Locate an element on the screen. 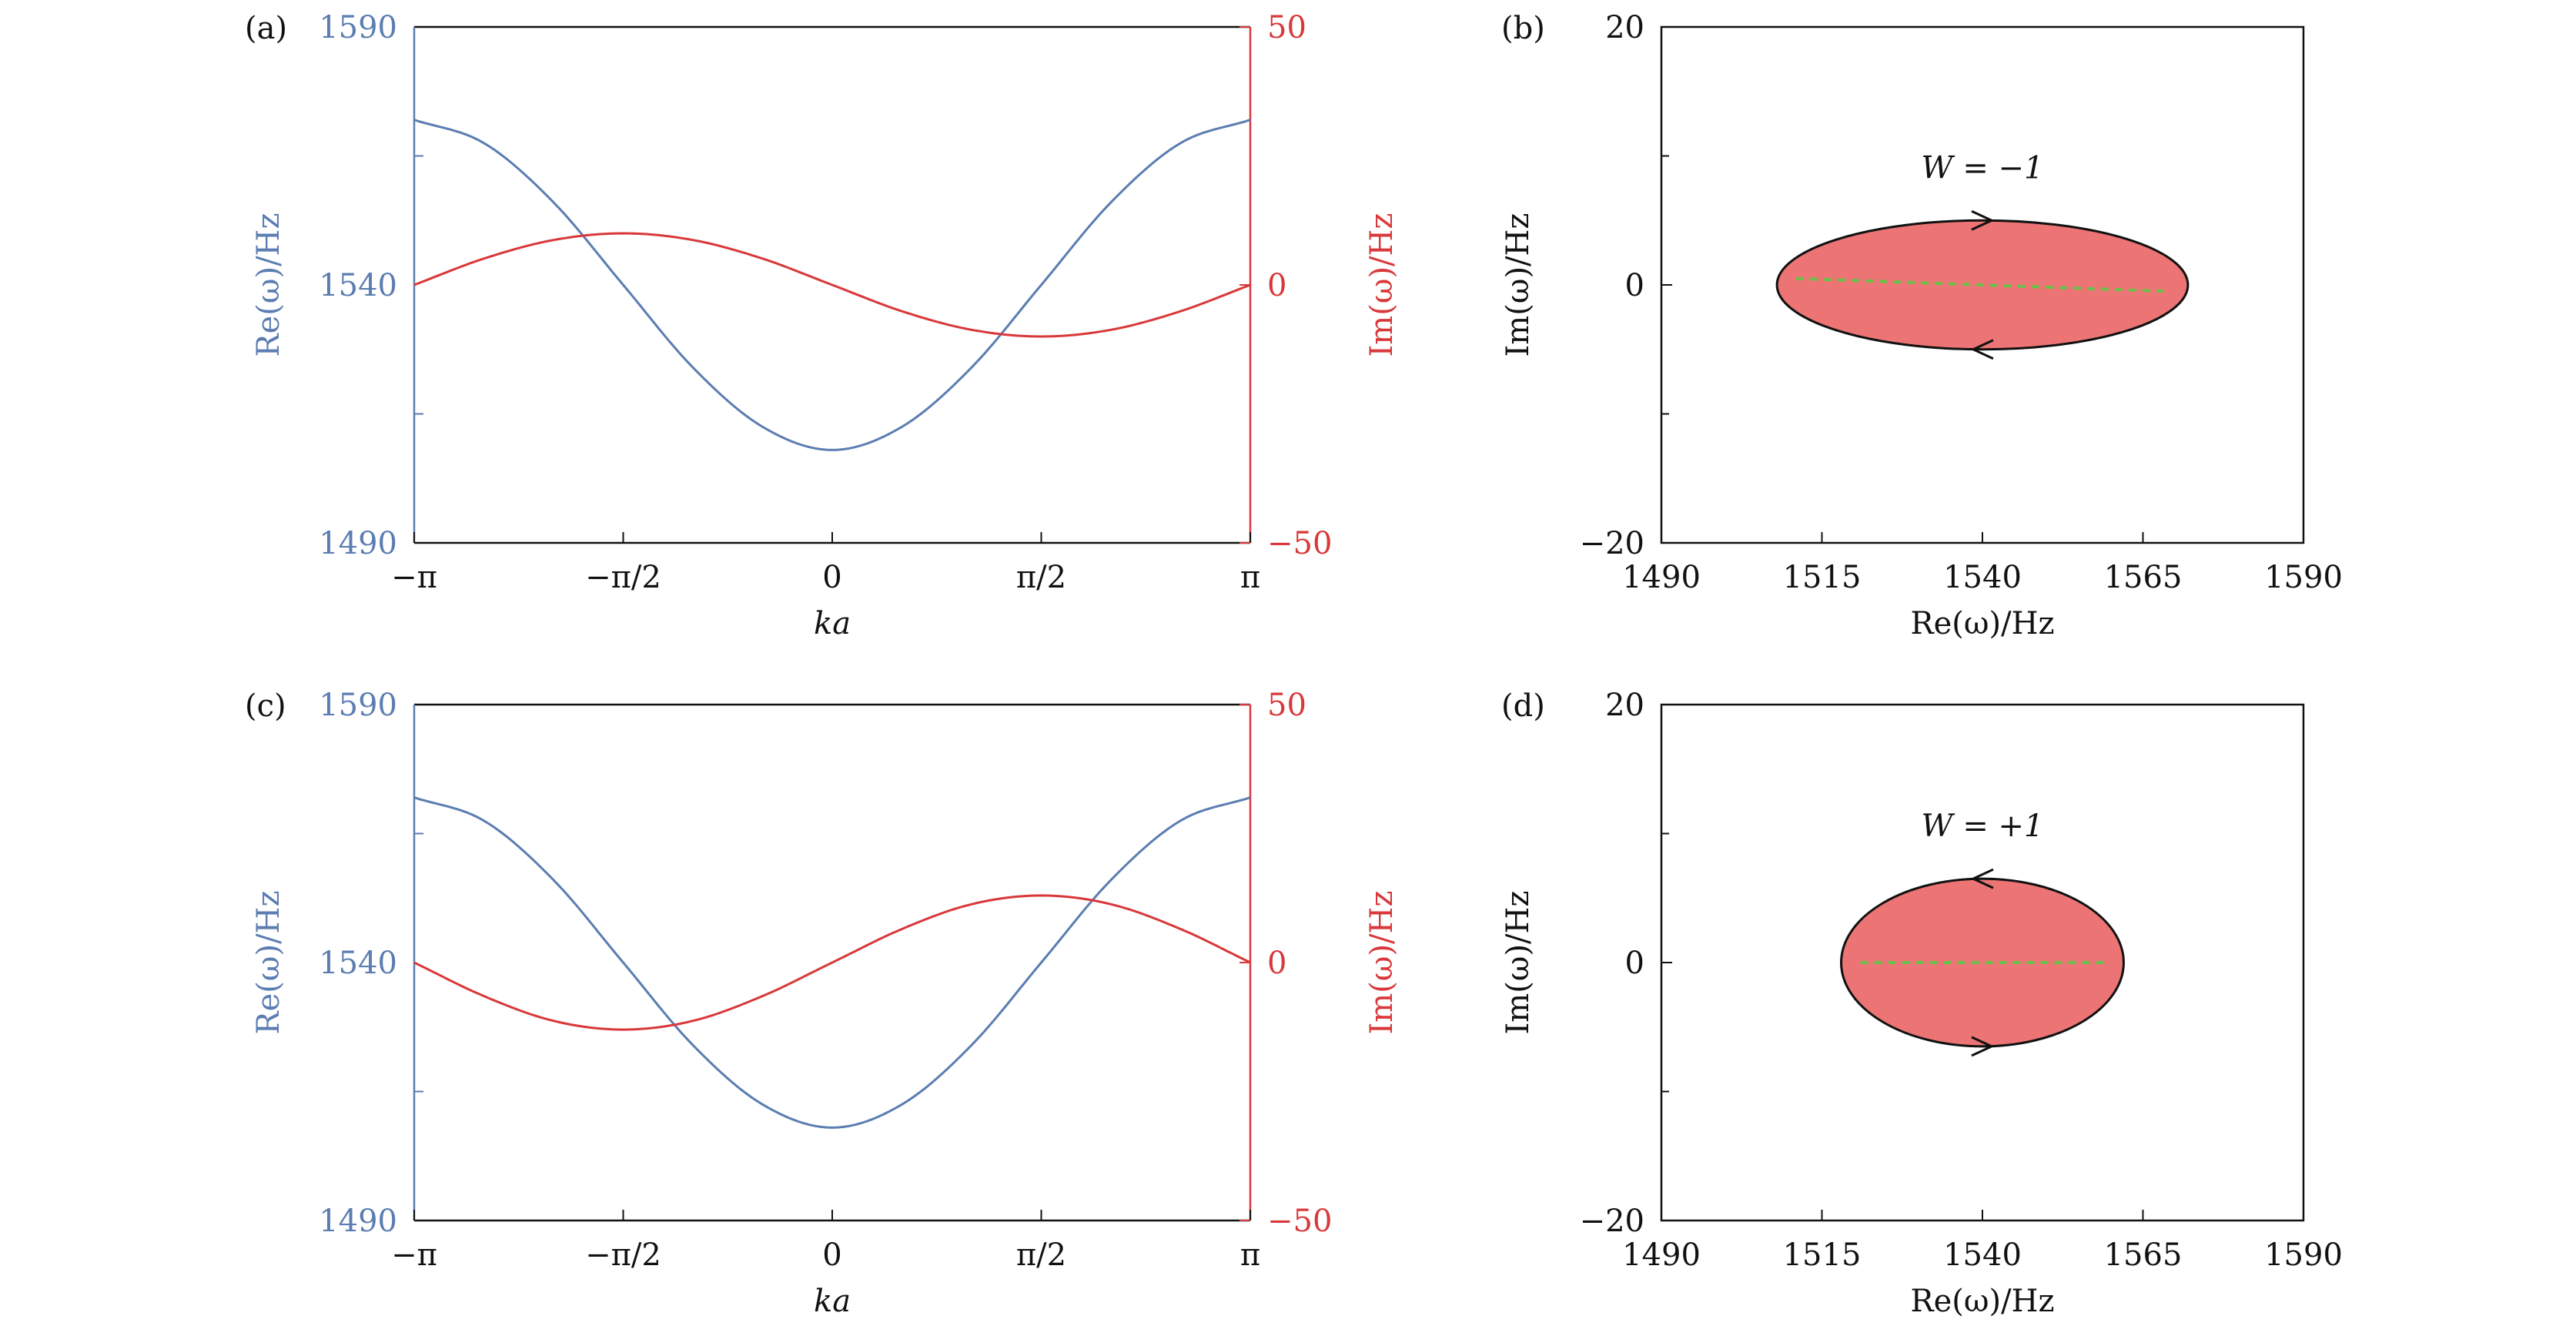 The image size is (2576, 1326). winding-loop is located at coordinates (1983, 962).